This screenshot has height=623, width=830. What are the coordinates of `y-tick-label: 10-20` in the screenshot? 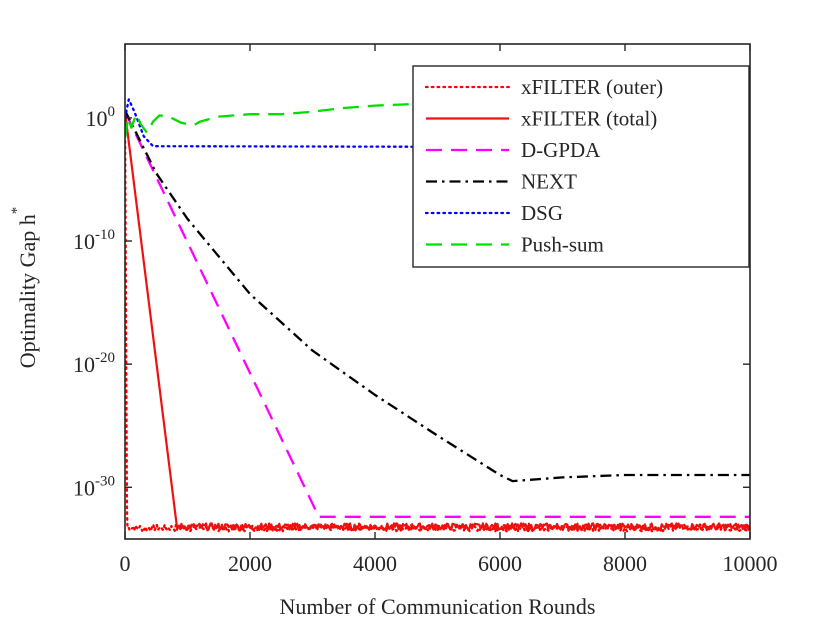 It's located at (94, 363).